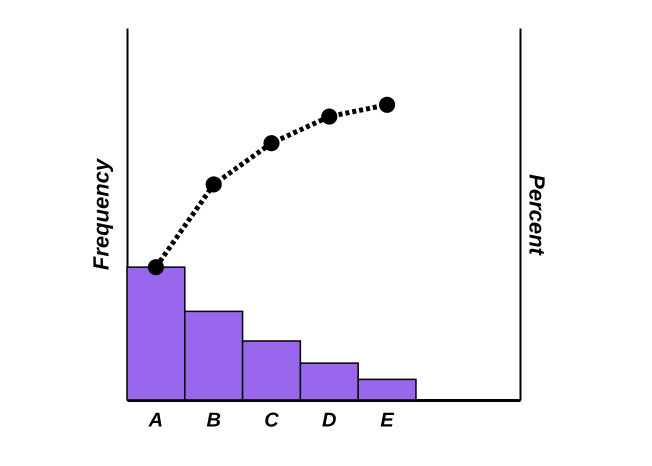 The width and height of the screenshot is (652, 466). Describe the element at coordinates (329, 421) in the screenshot. I see `x-tick-label: D` at that location.